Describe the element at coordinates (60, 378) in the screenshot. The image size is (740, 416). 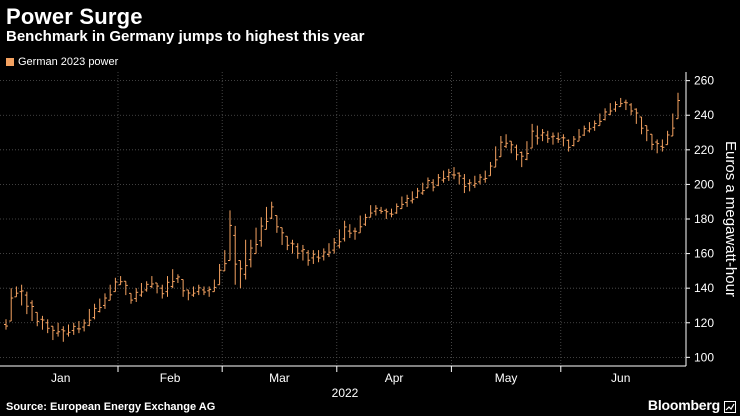
I see `x-tick-label: Jan` at that location.